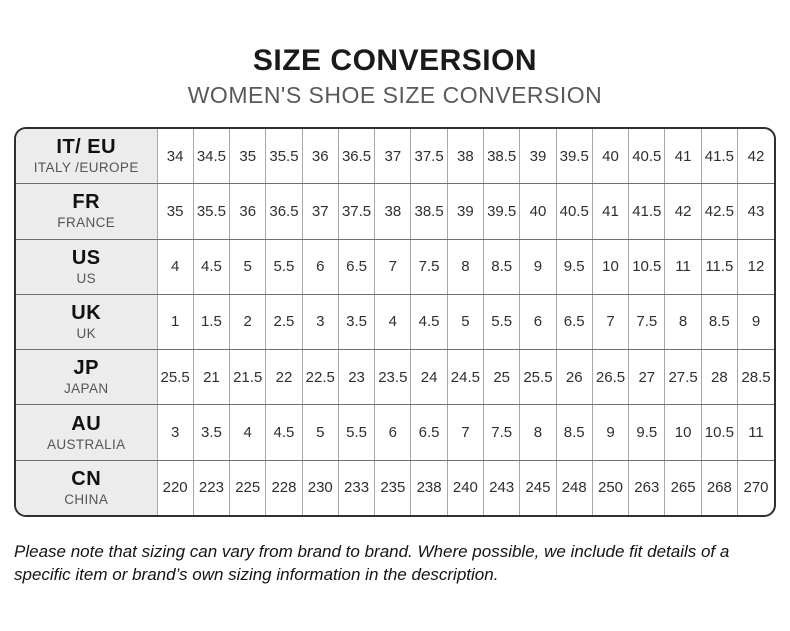 This screenshot has height=631, width=790. Describe the element at coordinates (683, 377) in the screenshot. I see `size-value-cell: 27.5` at that location.